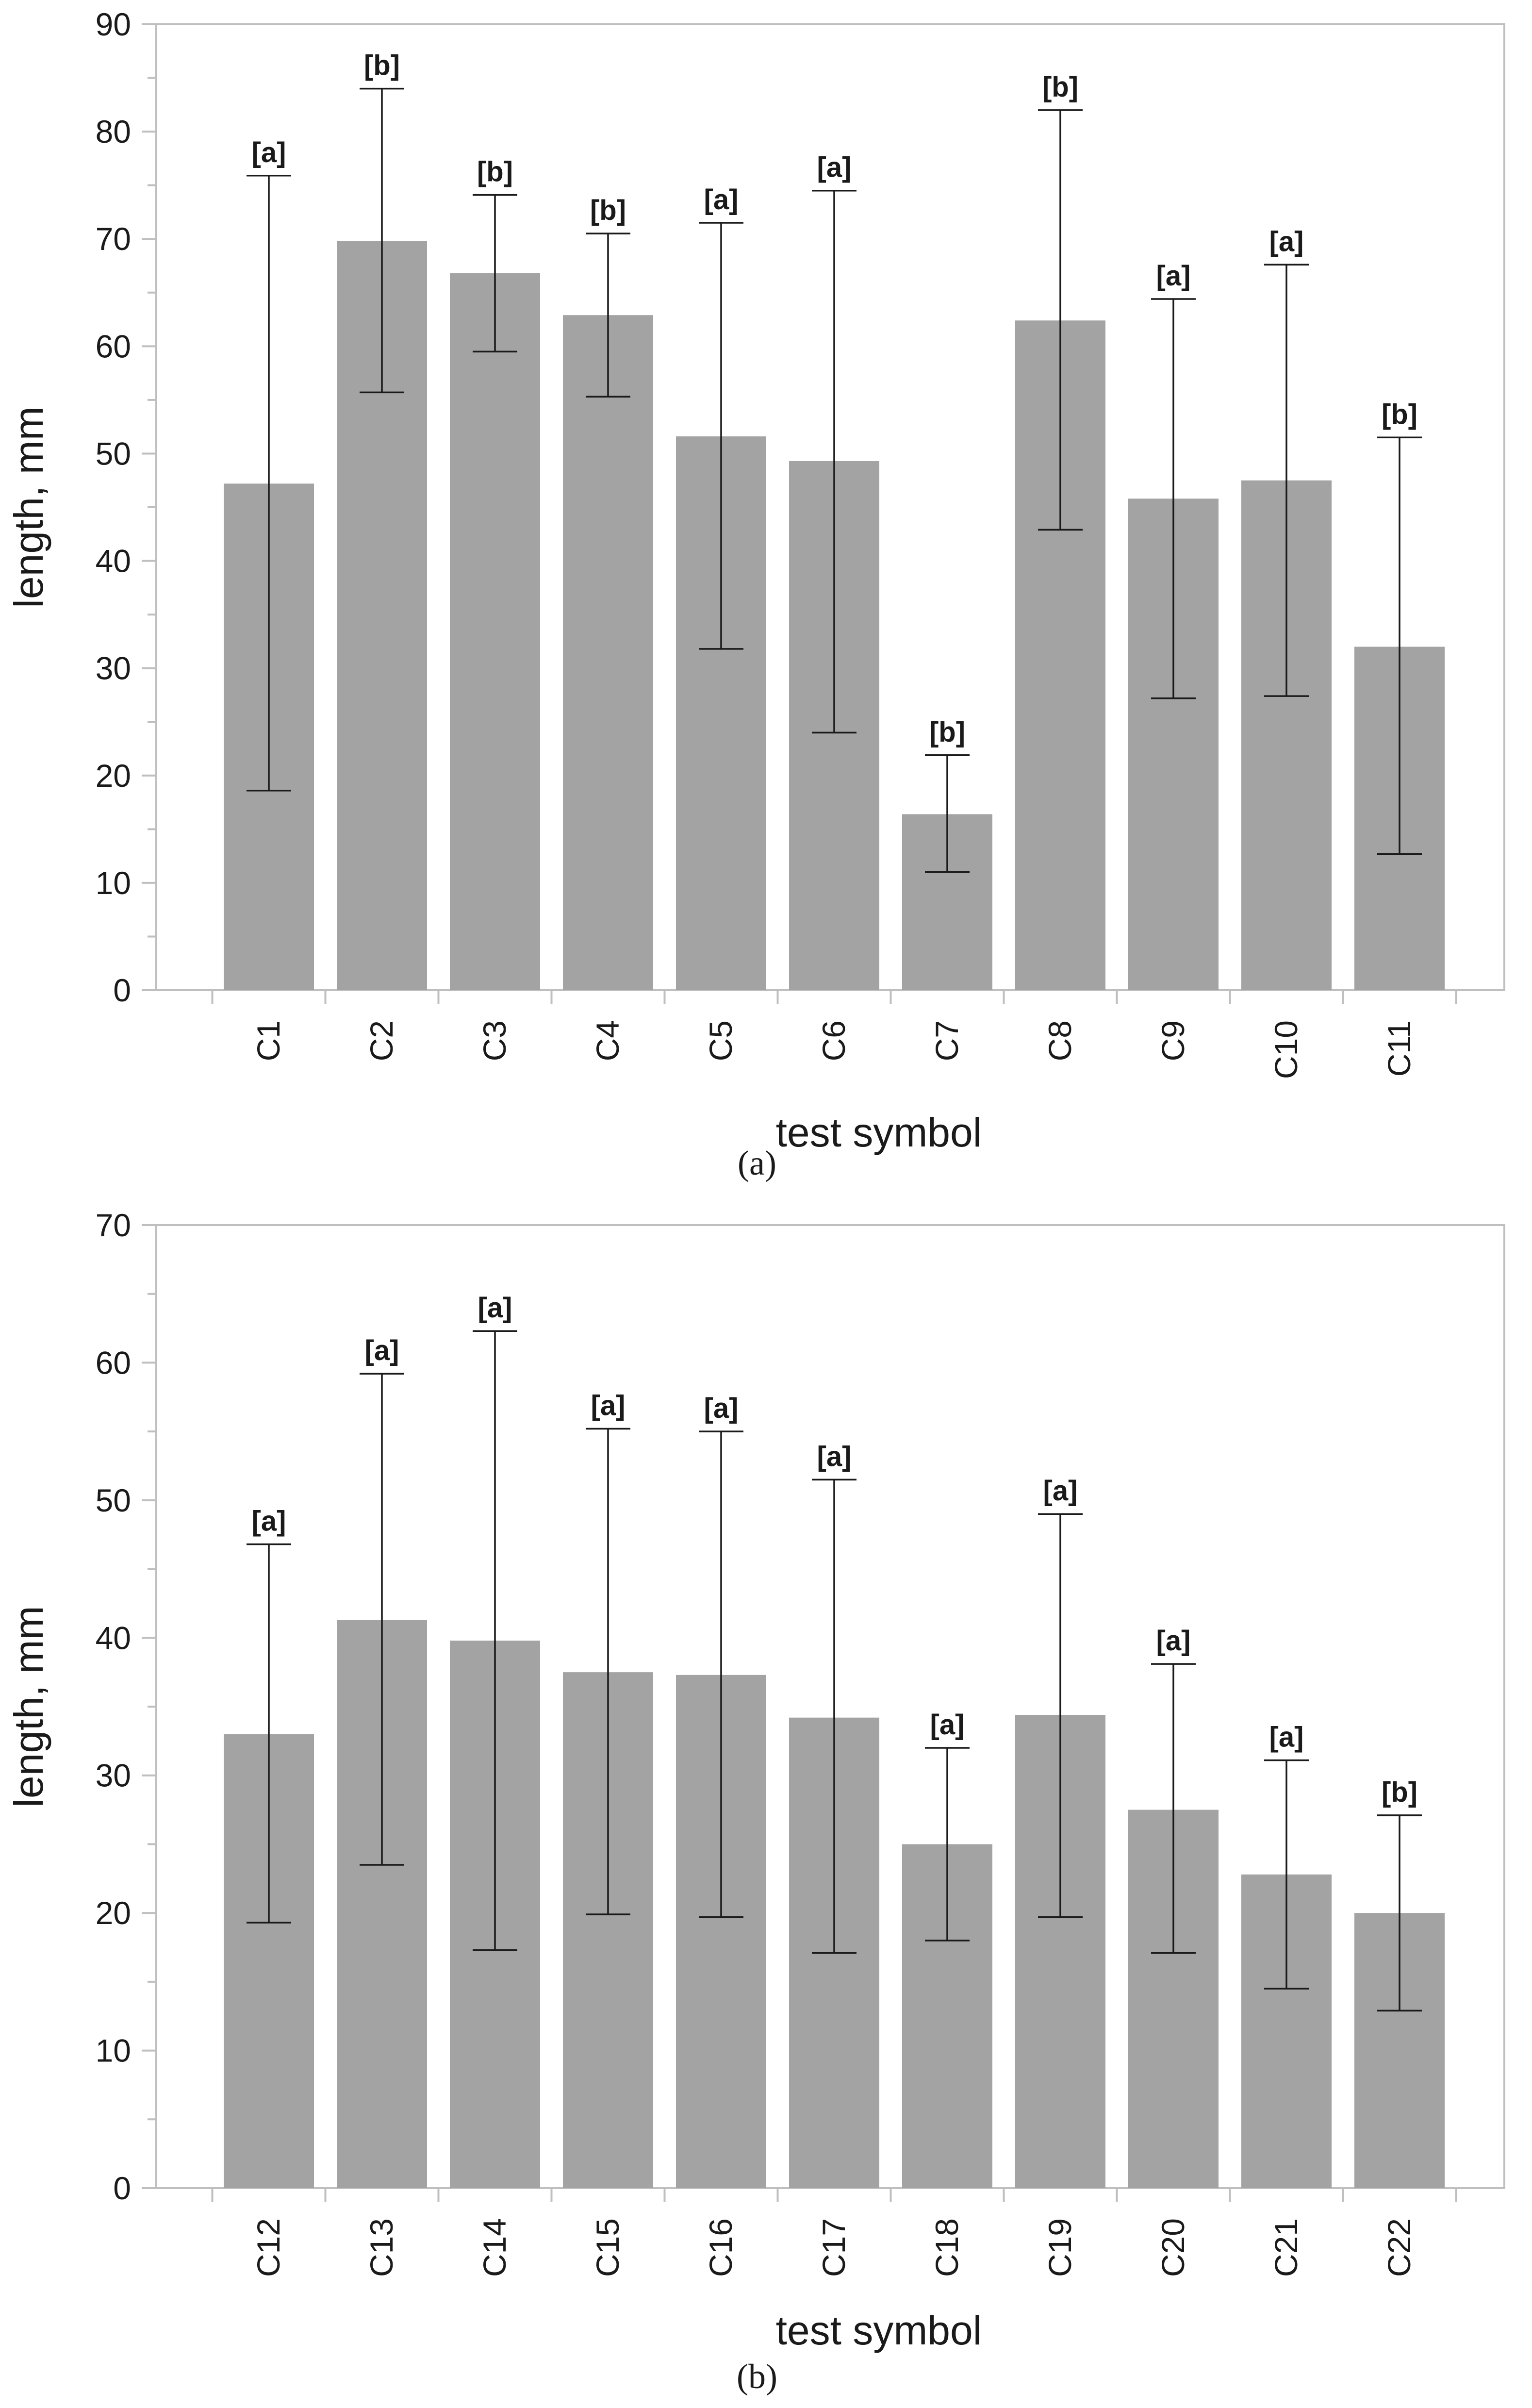  Describe the element at coordinates (1399, 1913) in the screenshot. I see `chart-b-error-bar-C22` at that location.